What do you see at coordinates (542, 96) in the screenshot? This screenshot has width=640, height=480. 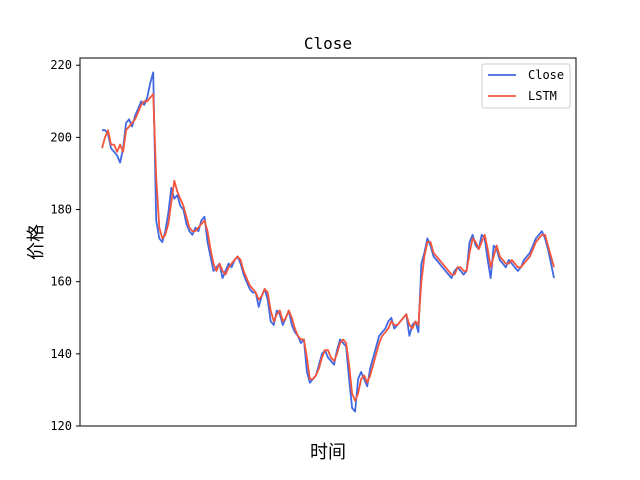 I see `legend-label-lstm: LSTM` at bounding box center [542, 96].